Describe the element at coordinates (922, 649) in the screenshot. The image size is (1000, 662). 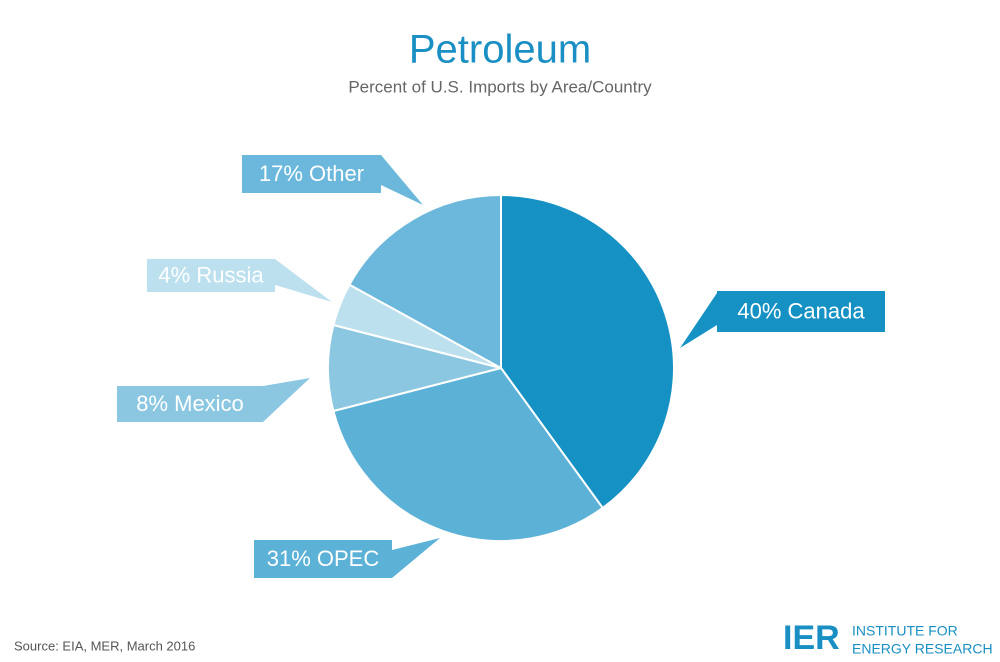
I see `logo-line: ENERGY RESEARCH` at that location.